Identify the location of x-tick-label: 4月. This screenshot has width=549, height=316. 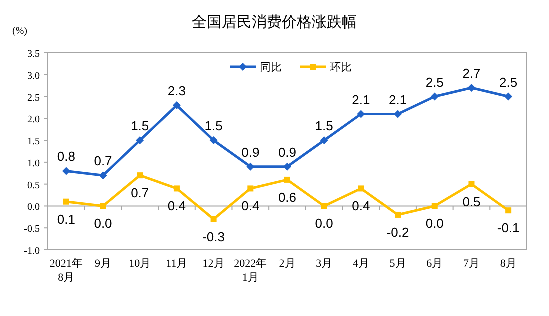
(361, 264).